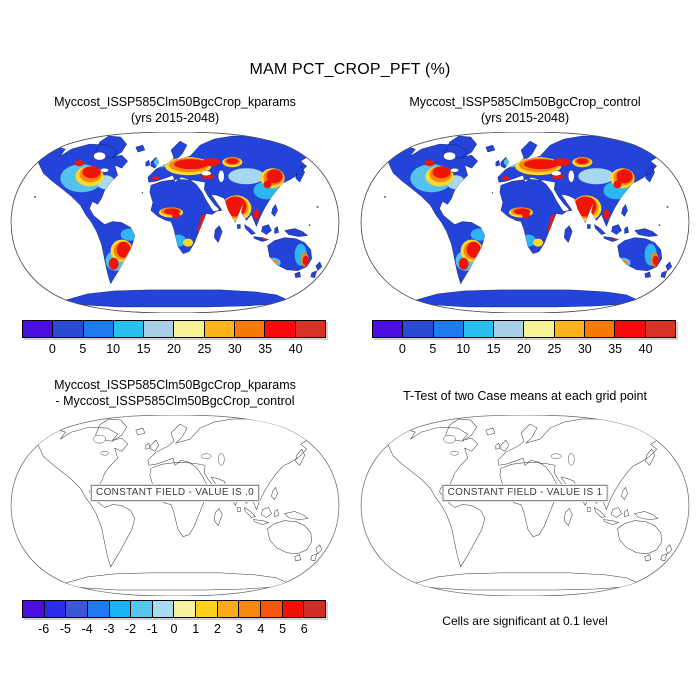 The height and width of the screenshot is (700, 700). What do you see at coordinates (261, 629) in the screenshot?
I see `colorbar-tick-label: 4` at bounding box center [261, 629].